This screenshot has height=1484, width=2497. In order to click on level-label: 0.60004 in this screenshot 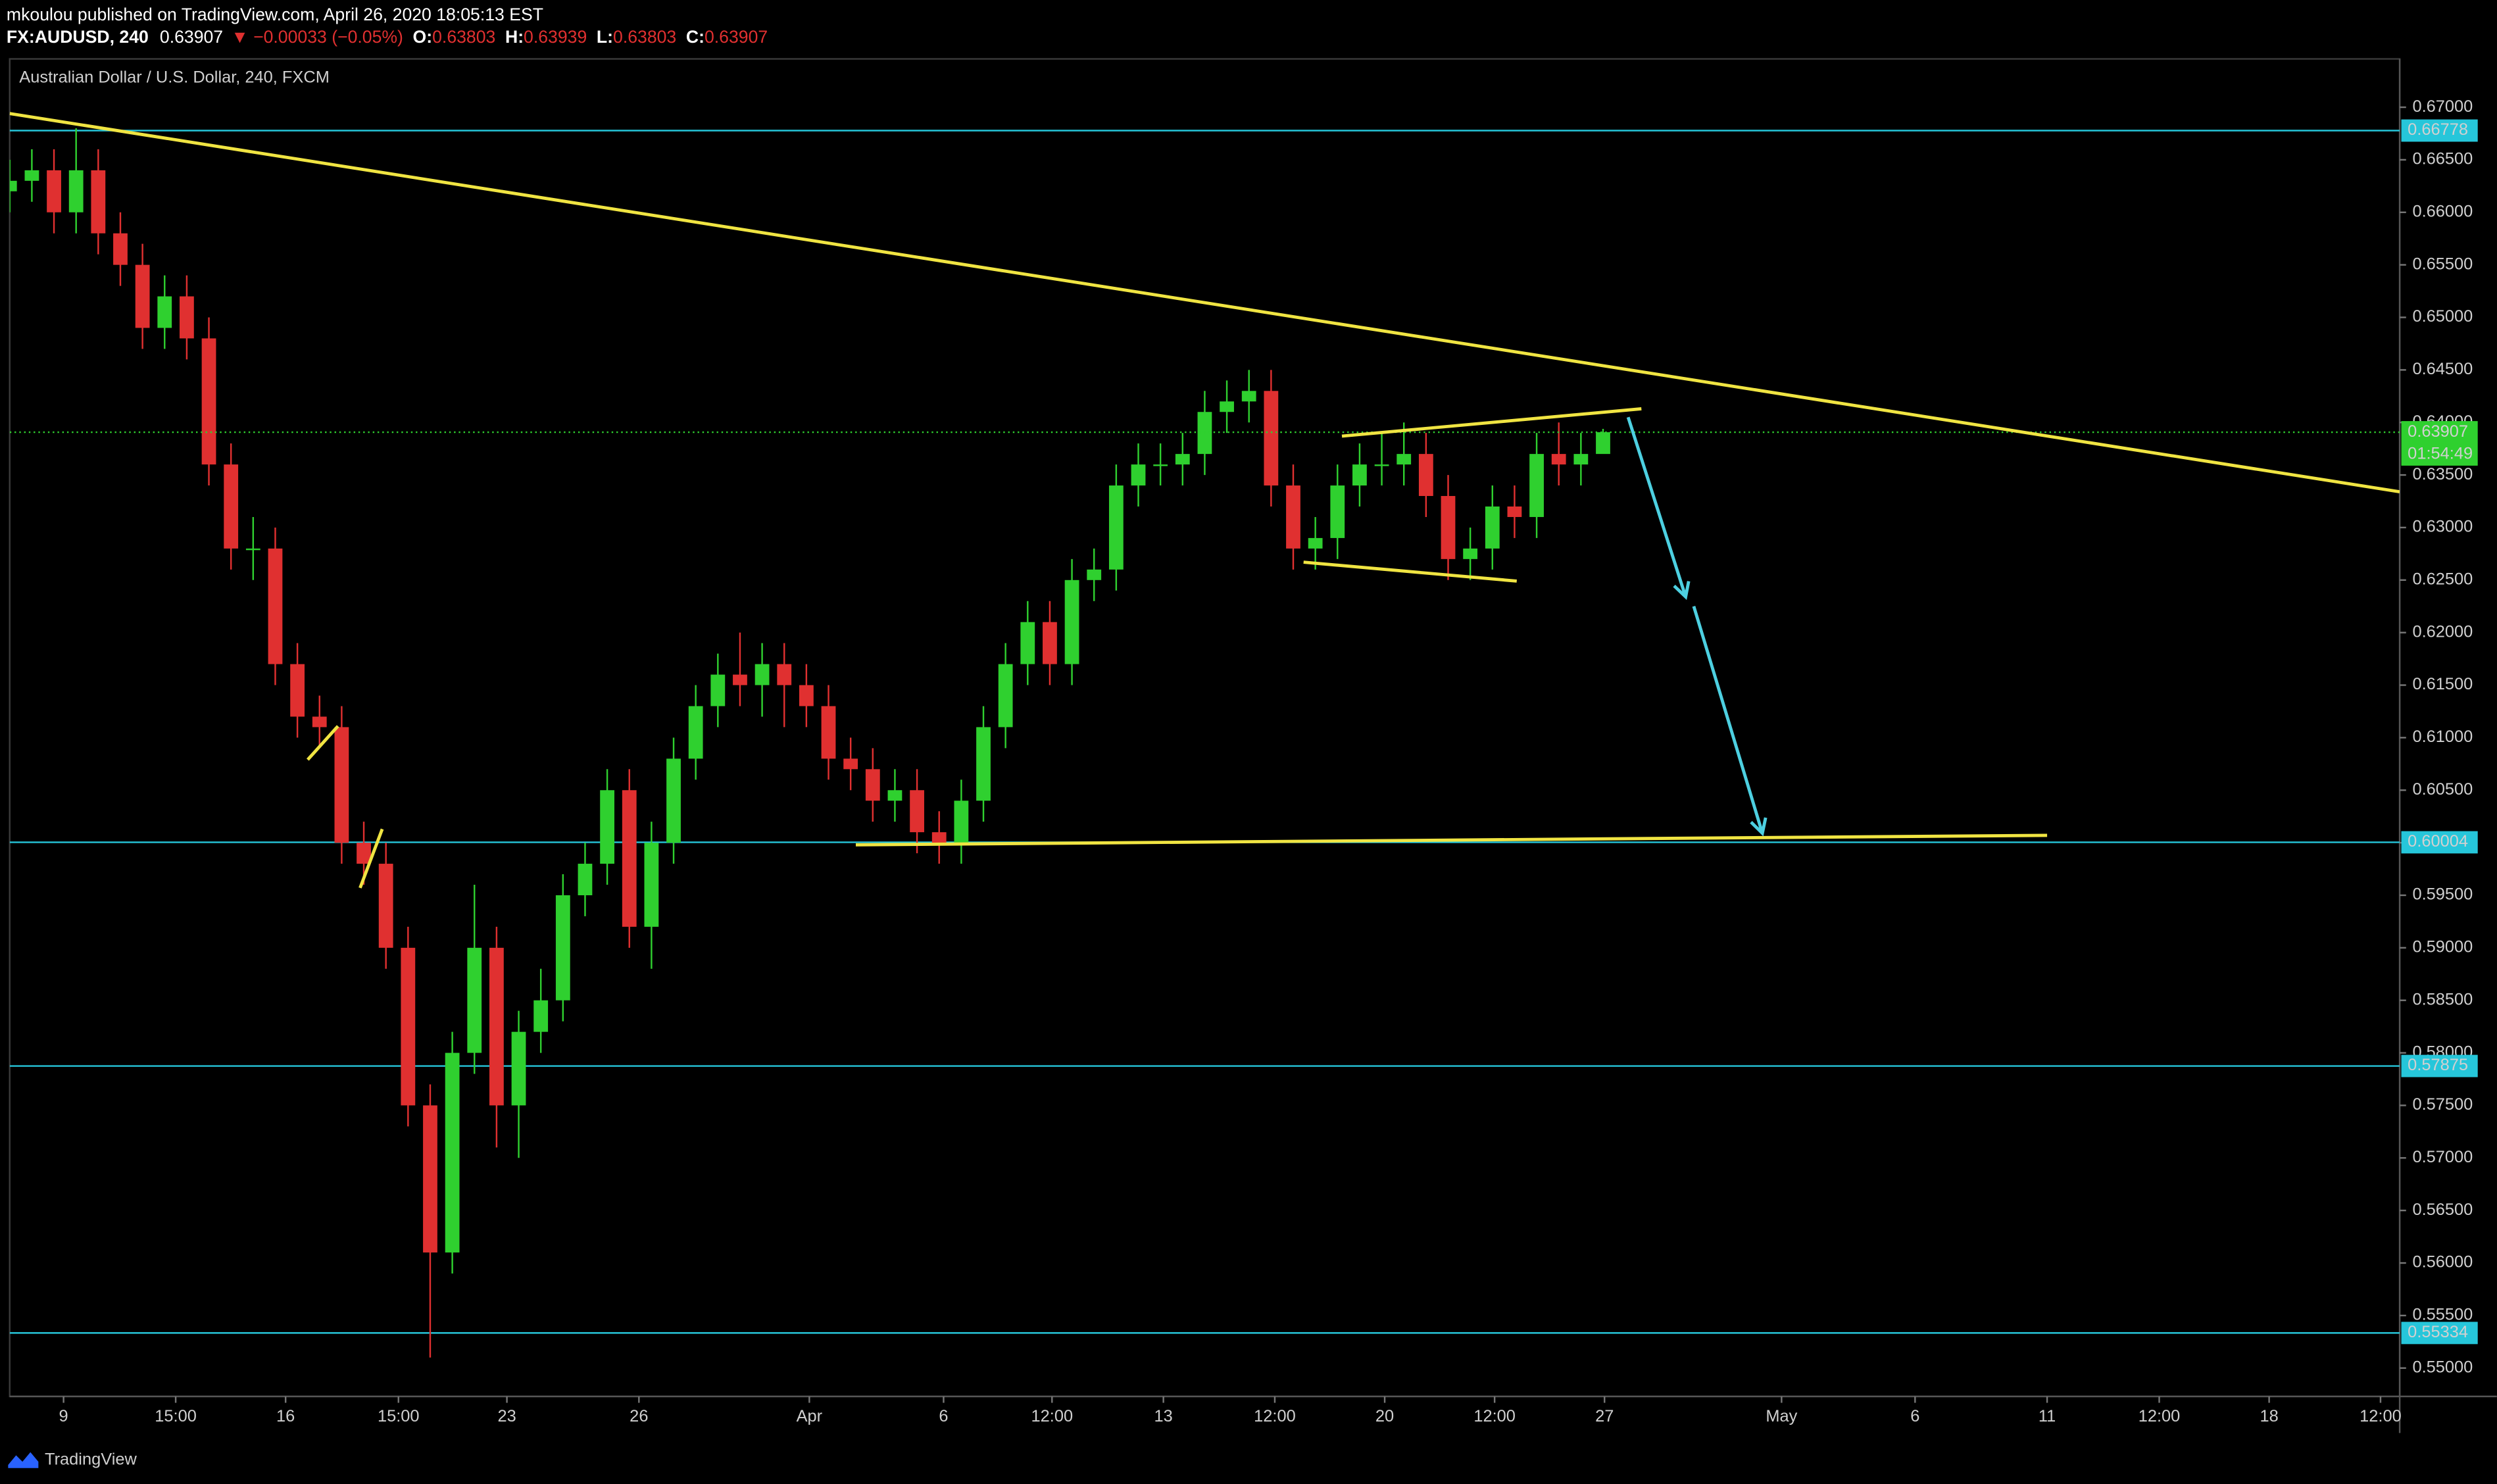, I will do `click(2438, 842)`.